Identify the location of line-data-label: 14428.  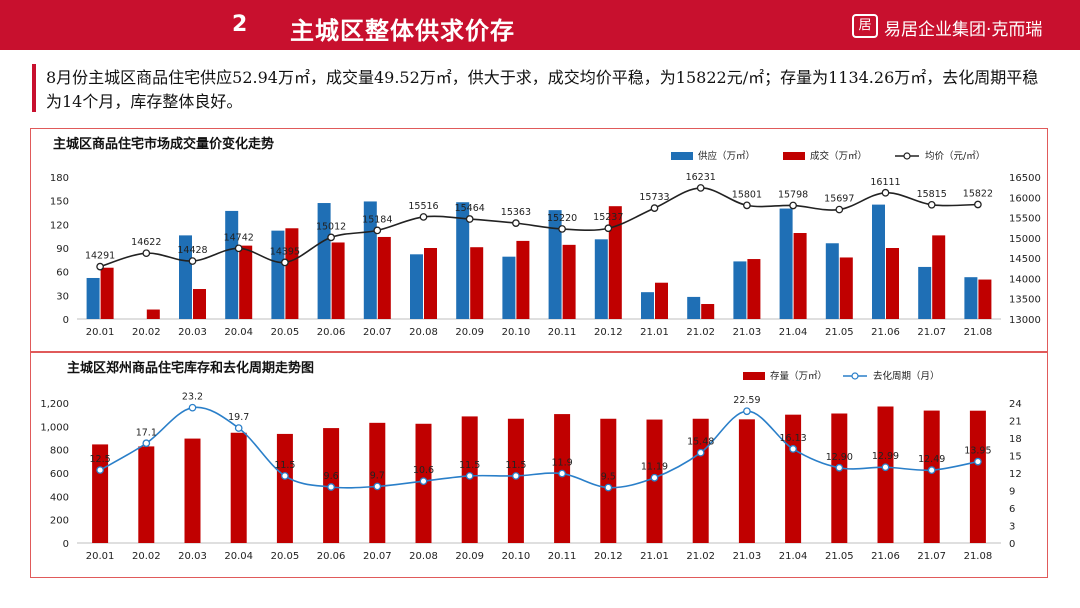
(192, 250).